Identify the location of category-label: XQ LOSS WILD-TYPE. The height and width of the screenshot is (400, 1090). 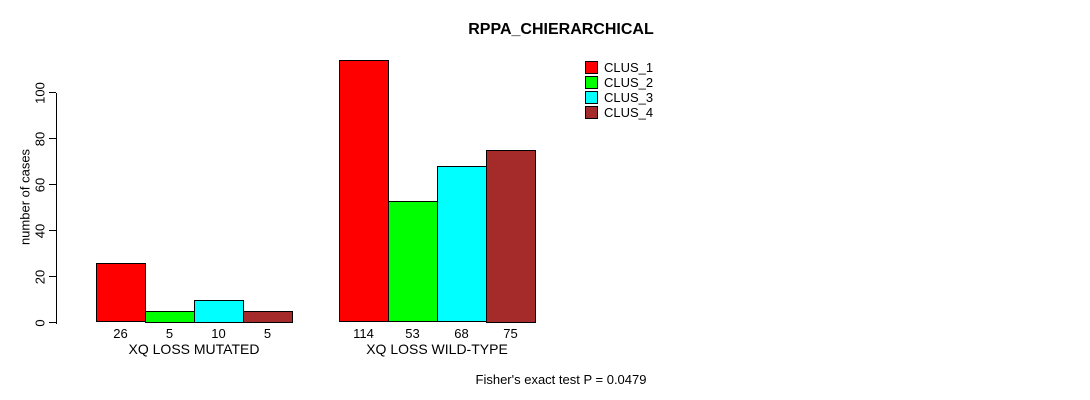
(437, 349).